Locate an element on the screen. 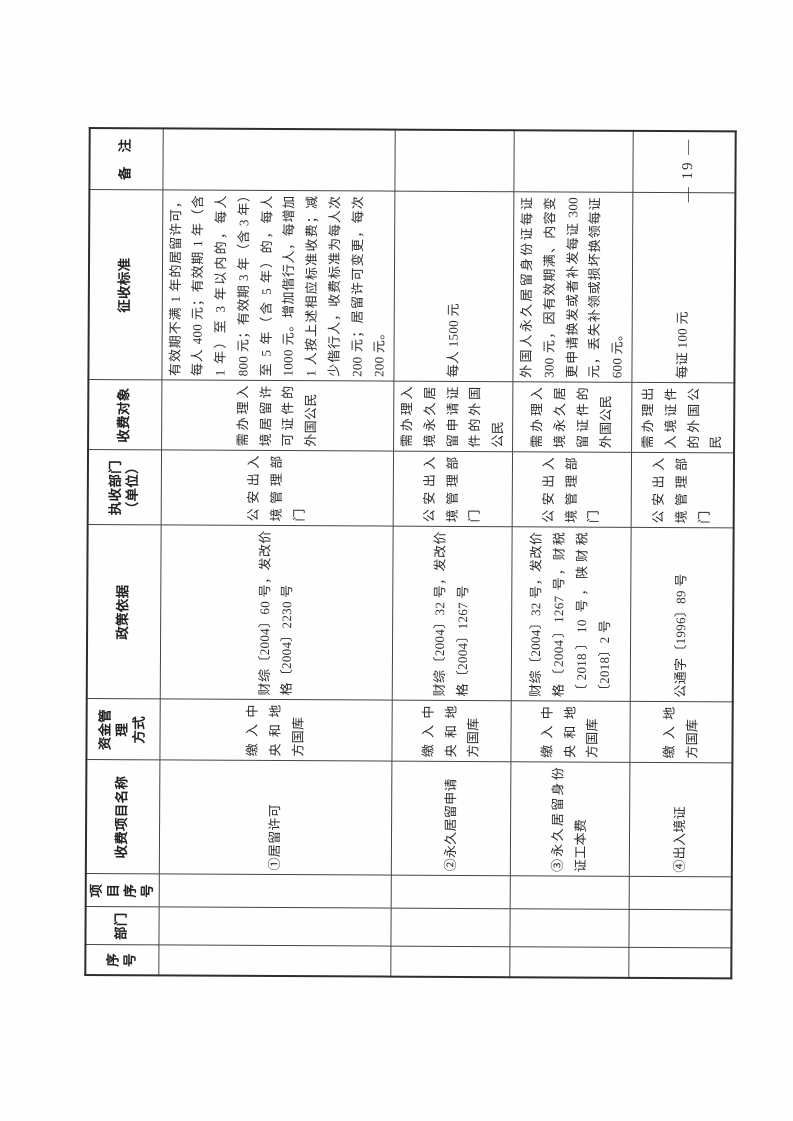 Image resolution: width=793 pixels, height=1121 pixels. page-number: — 19 — is located at coordinates (688, 170).